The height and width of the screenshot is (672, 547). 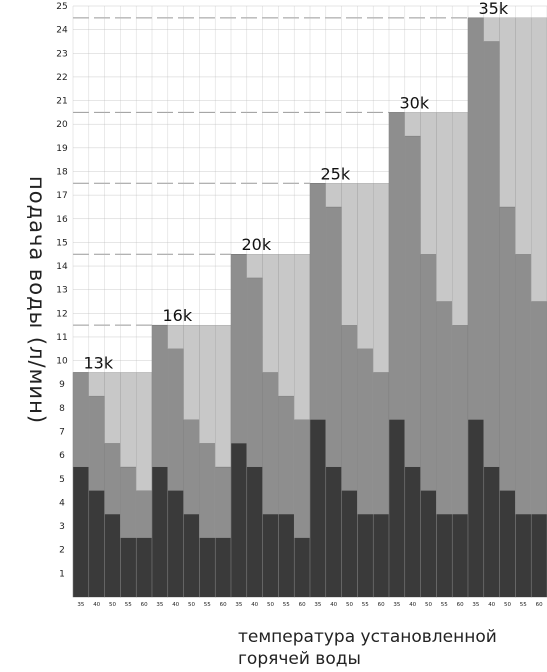 I want to click on y-tick-label: 11, so click(x=61, y=338).